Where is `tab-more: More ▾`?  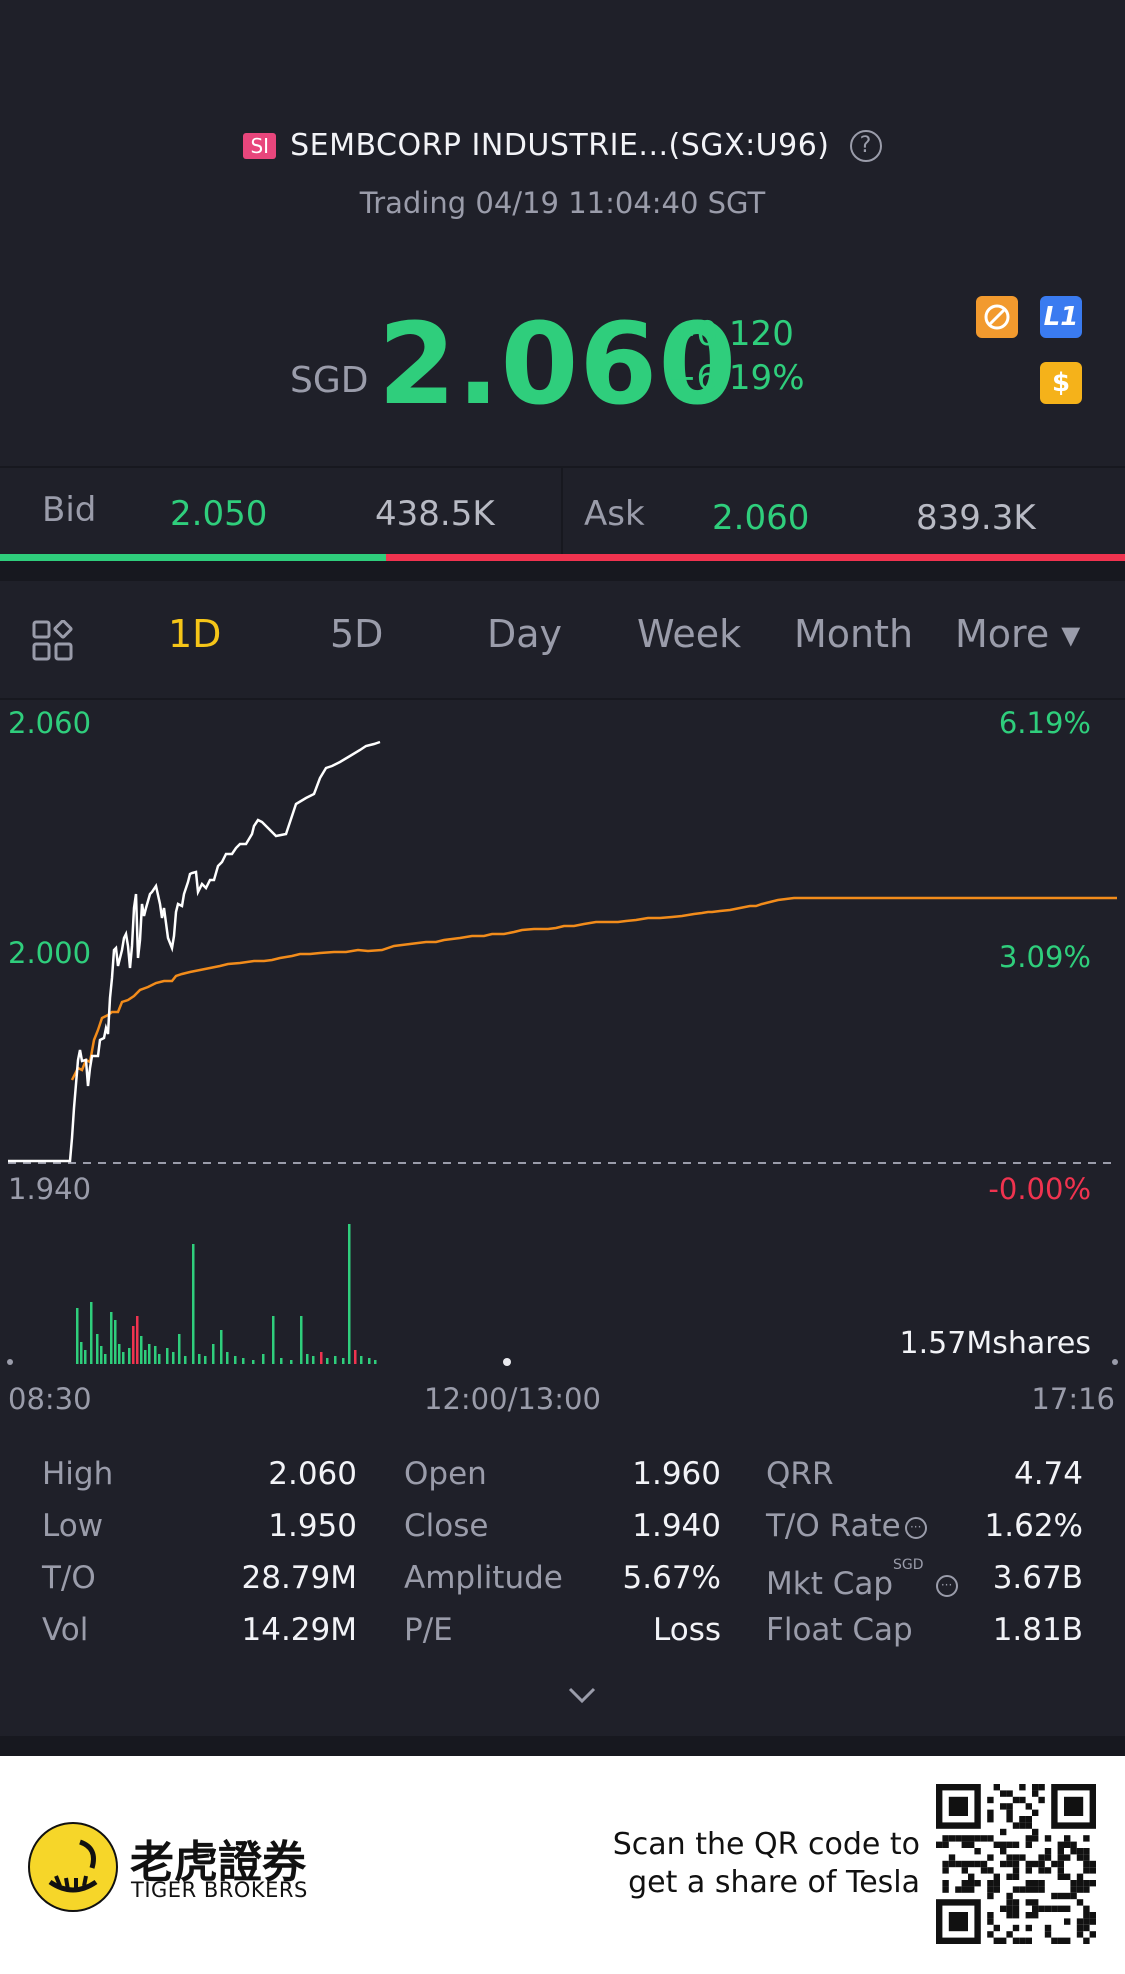
tab-more: More ▾ is located at coordinates (1018, 634).